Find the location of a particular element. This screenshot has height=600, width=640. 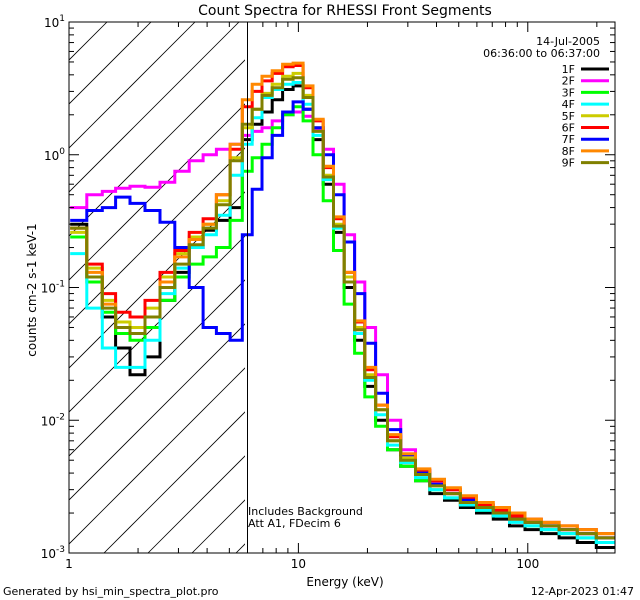

y-axis-label: counts cm-2 s-1 keV-1 is located at coordinates (32, 289).